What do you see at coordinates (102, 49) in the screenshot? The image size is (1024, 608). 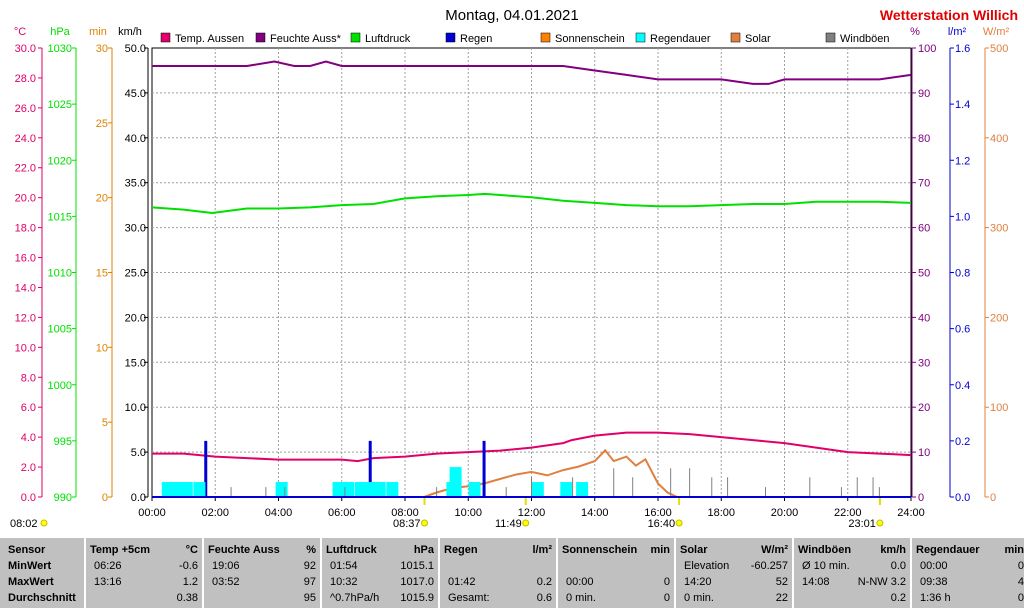 I see `axis-label-minutes: 30` at bounding box center [102, 49].